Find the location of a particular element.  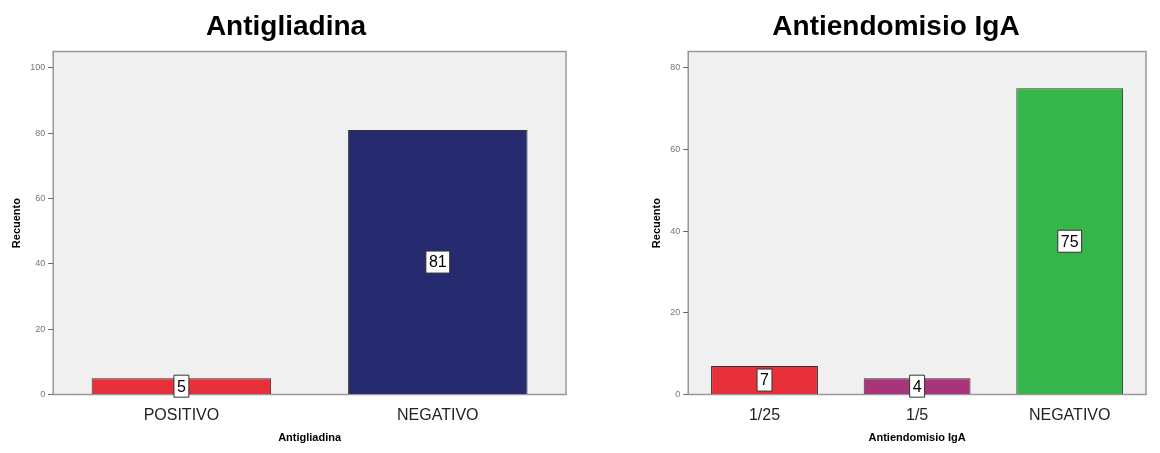

x-tick-label: 1/25 is located at coordinates (764, 414).